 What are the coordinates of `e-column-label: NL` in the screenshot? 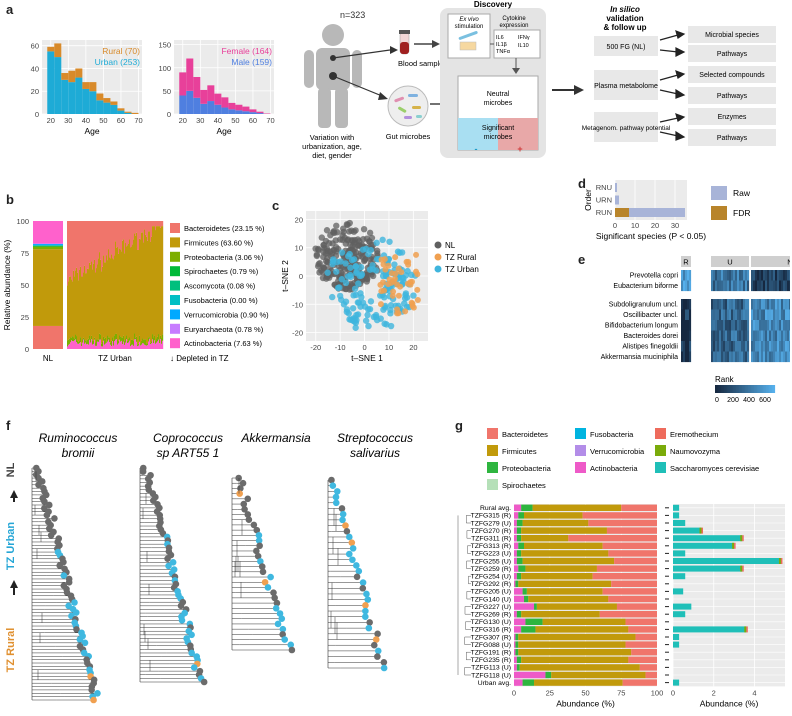 It's located at (788, 262).